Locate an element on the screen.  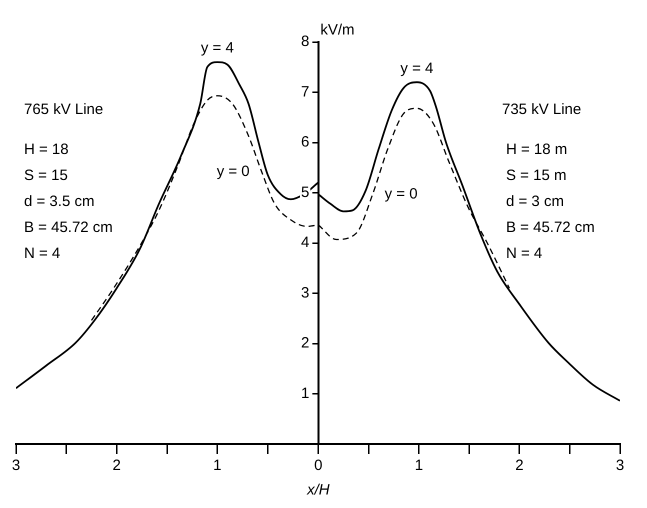
annotation: H = 18 is located at coordinates (46, 149).